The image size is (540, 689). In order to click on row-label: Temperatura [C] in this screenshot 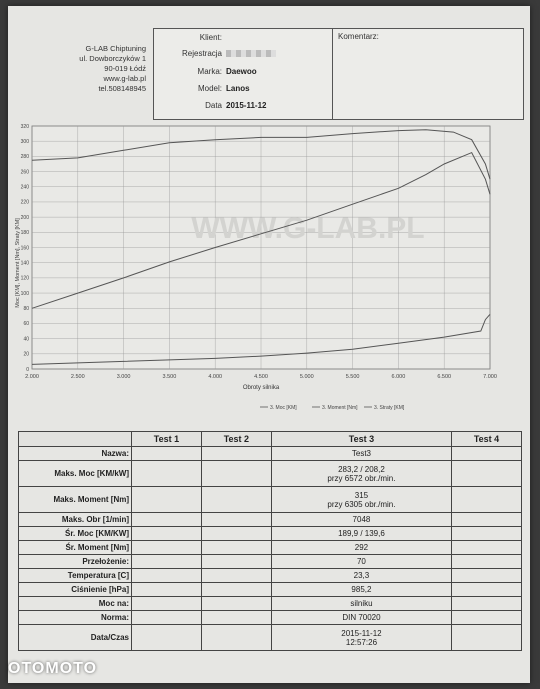, I will do `click(75, 575)`.